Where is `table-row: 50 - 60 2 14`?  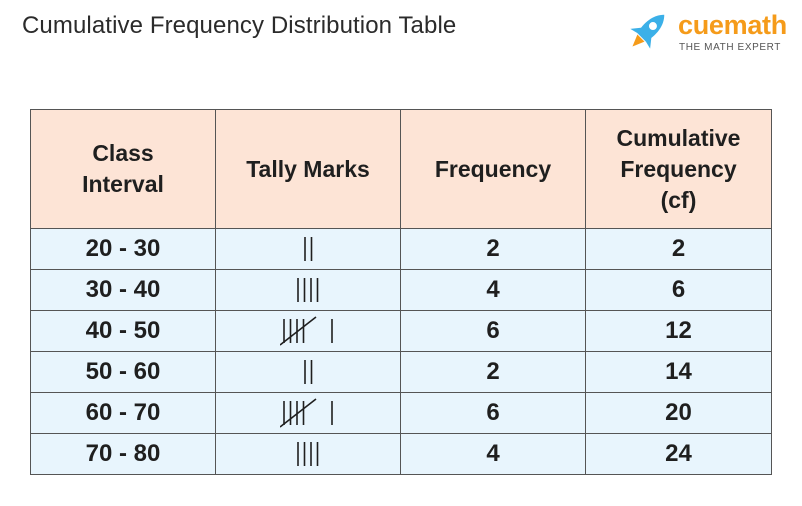 table-row: 50 - 60 2 14 is located at coordinates (401, 372).